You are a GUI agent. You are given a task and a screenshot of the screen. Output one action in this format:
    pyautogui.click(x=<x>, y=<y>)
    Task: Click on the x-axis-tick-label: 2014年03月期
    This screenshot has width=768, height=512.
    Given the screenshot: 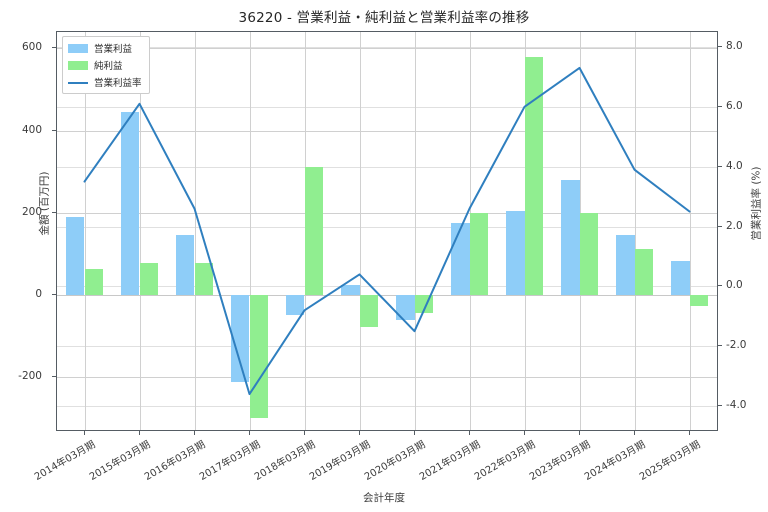 What is the action you would take?
    pyautogui.click(x=64, y=461)
    